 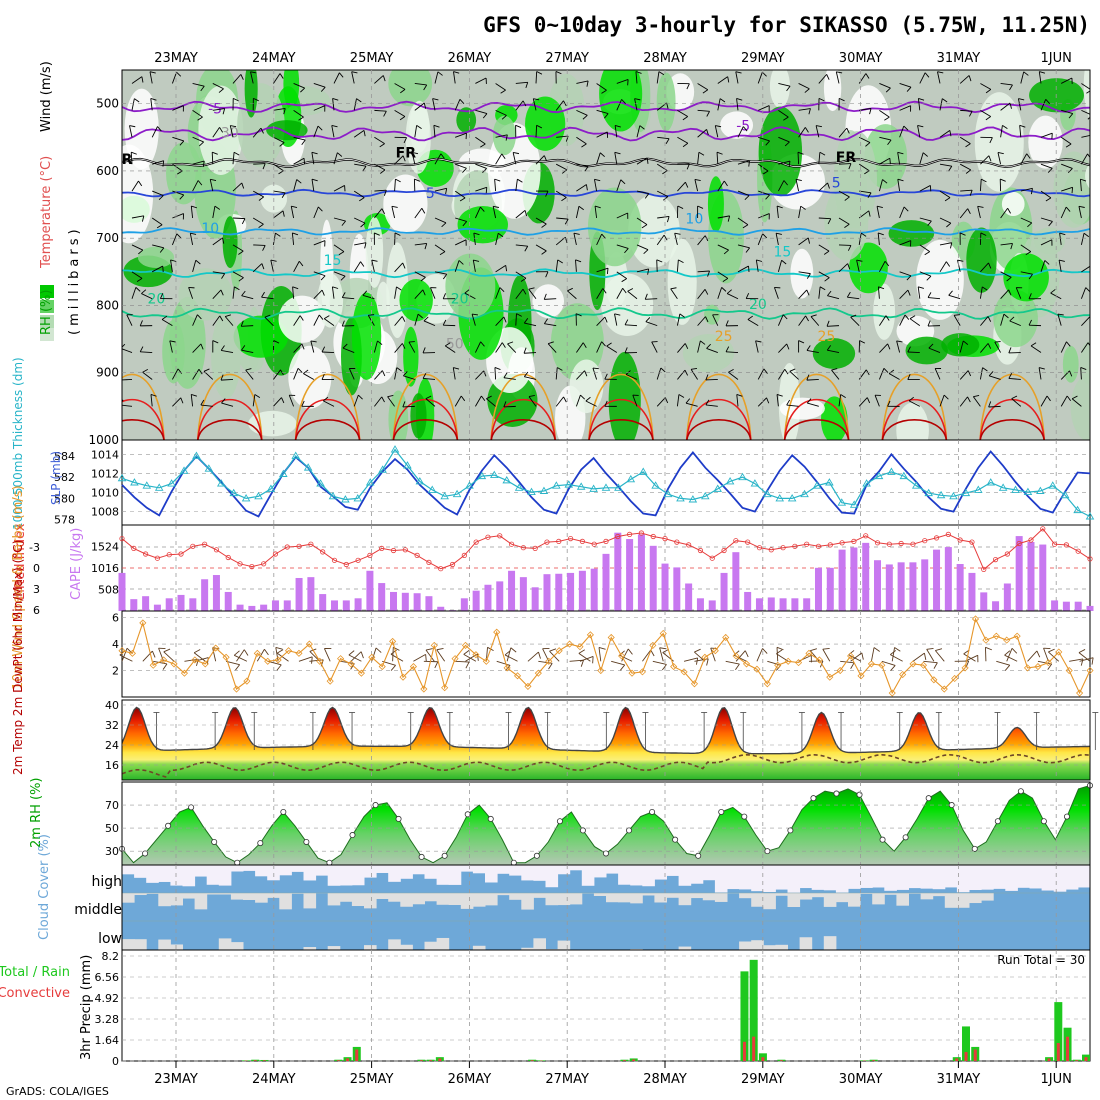 I want to click on day-label-bottom: 25MAY, so click(x=372, y=1079).